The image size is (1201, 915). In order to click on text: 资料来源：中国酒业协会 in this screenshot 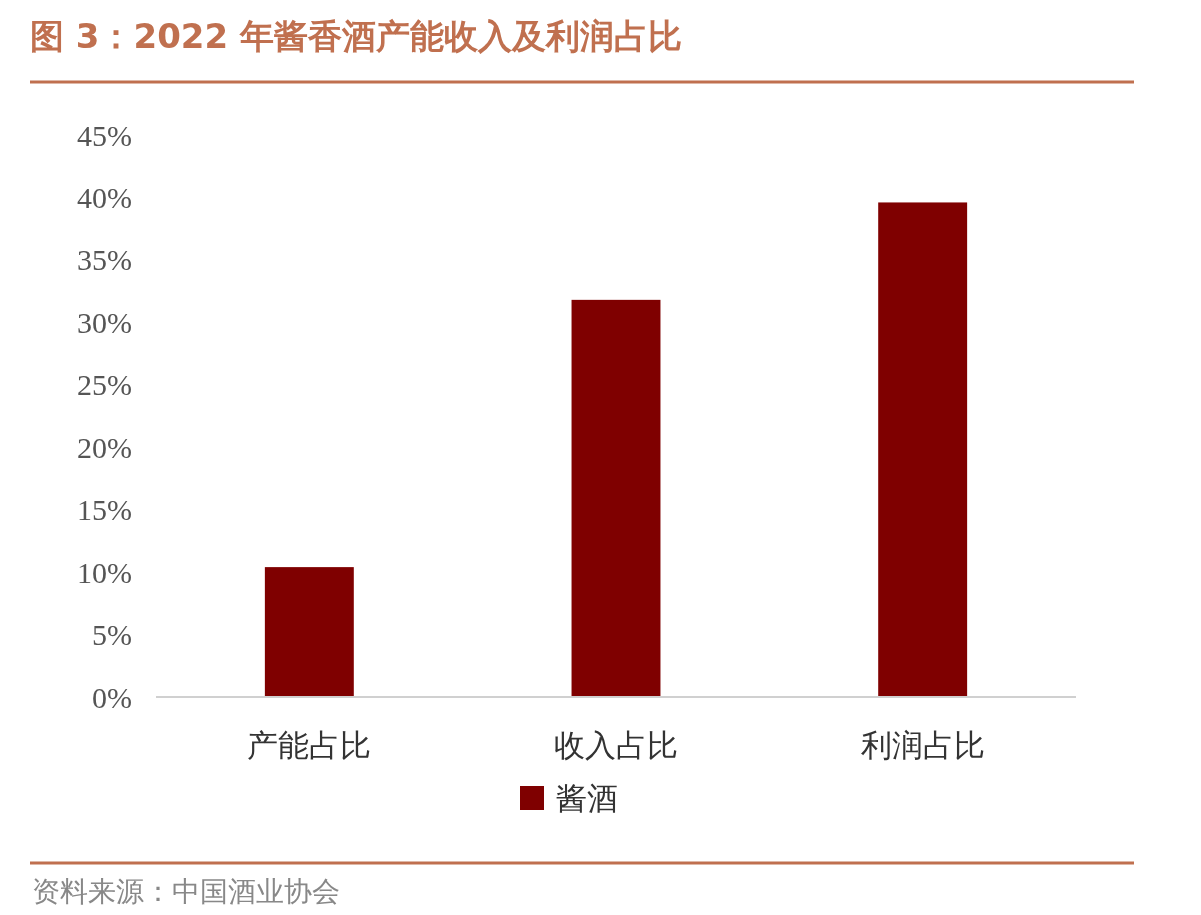, I will do `click(186, 891)`.